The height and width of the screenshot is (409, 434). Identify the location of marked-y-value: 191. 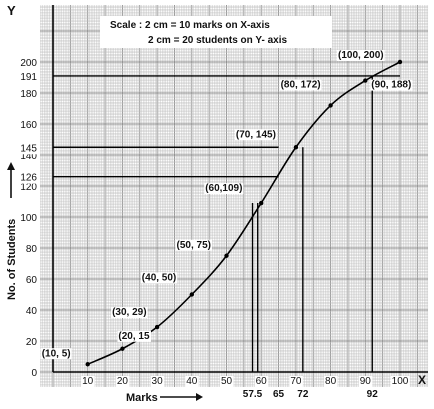
(28, 77).